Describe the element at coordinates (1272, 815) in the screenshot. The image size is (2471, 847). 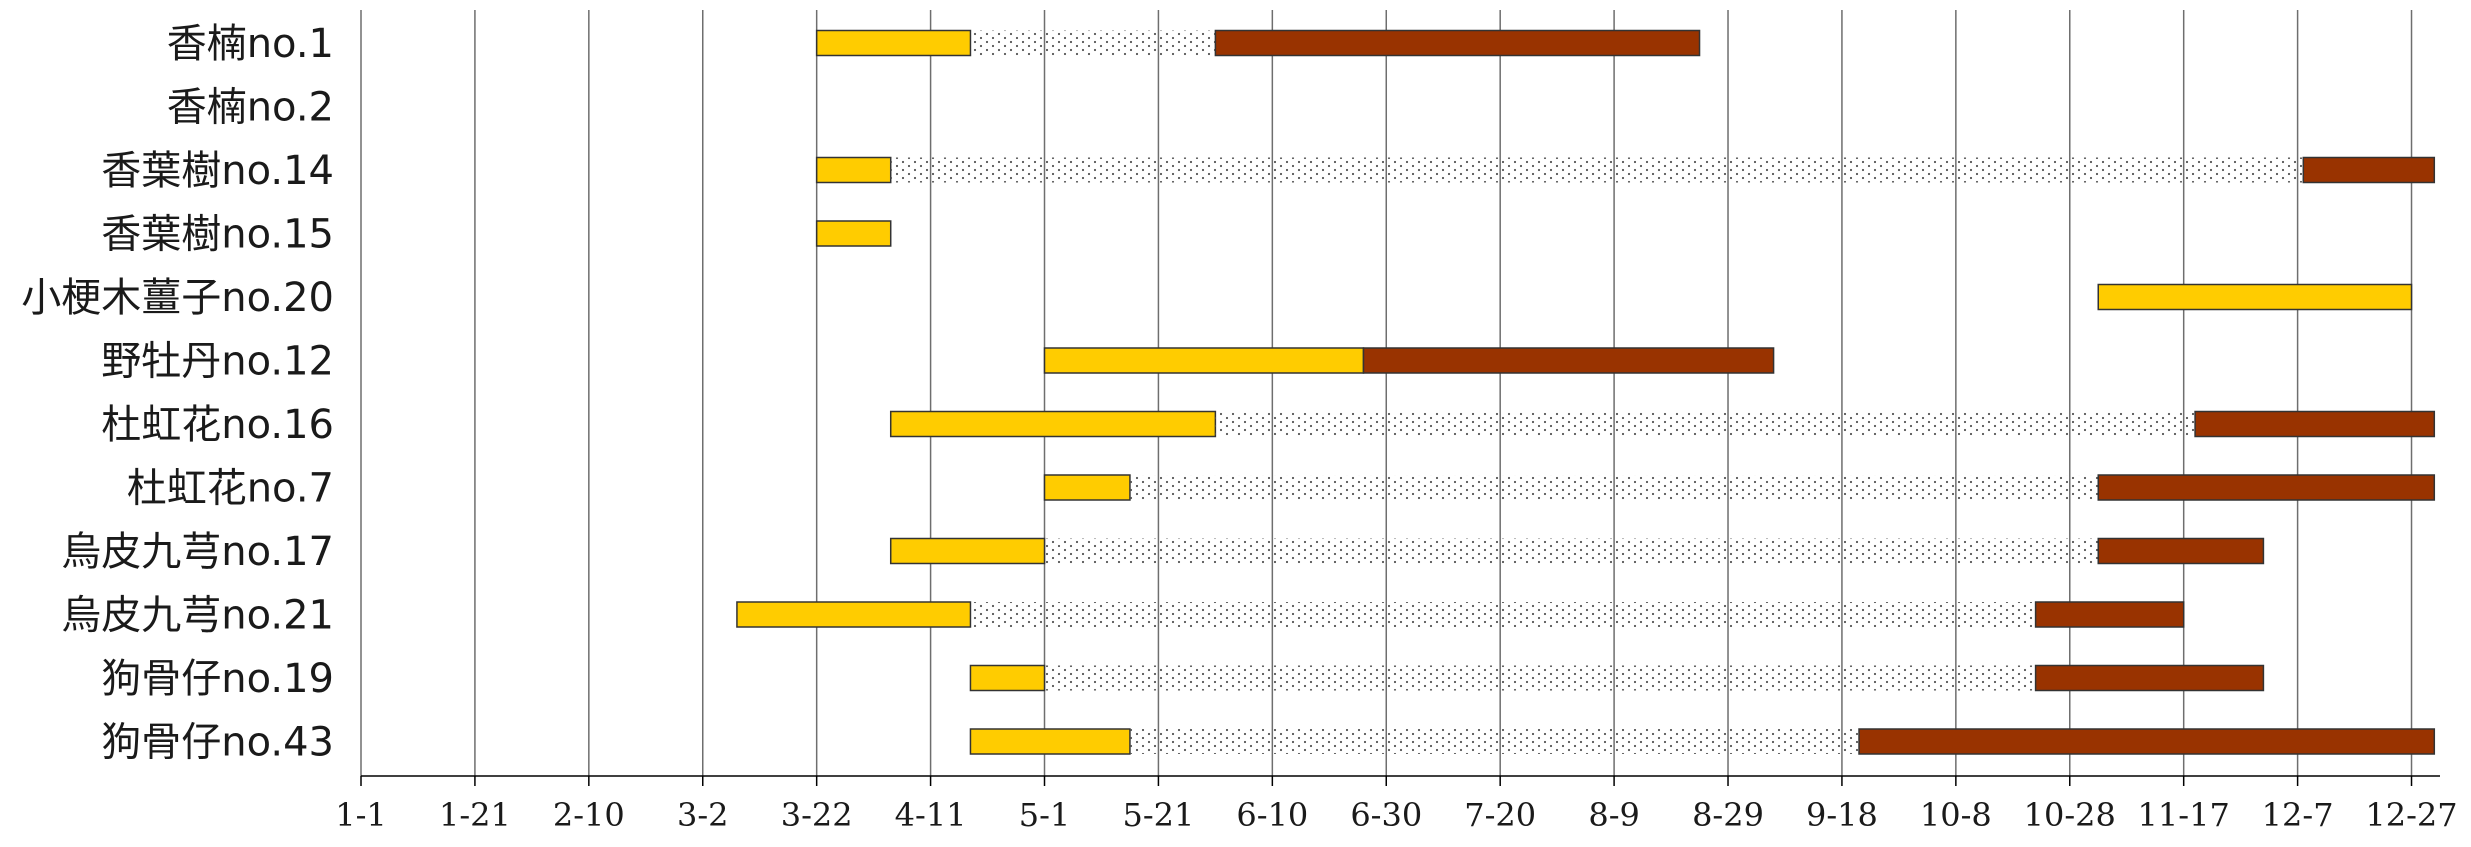
I see `x-tick-label: 6-10` at that location.